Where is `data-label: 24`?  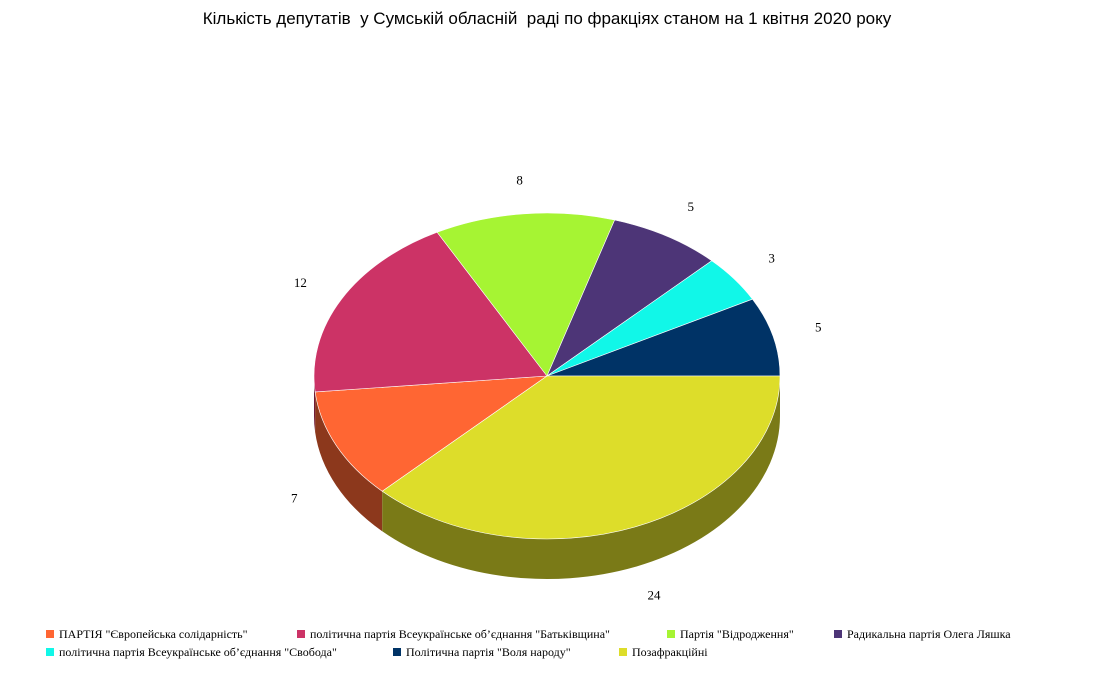
data-label: 24 is located at coordinates (654, 595).